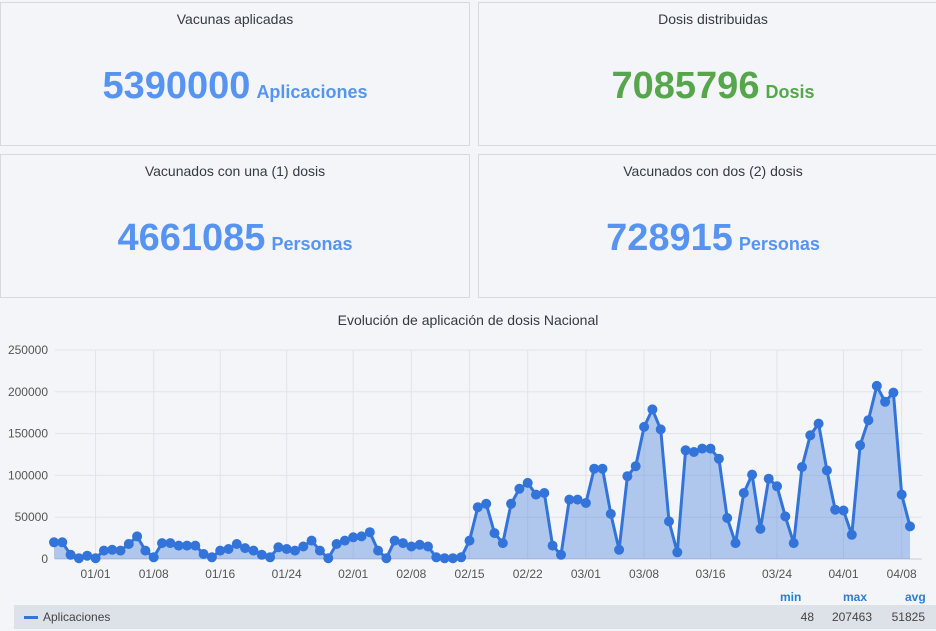  Describe the element at coordinates (32, 517) in the screenshot. I see `y-tick-label: 50000` at that location.